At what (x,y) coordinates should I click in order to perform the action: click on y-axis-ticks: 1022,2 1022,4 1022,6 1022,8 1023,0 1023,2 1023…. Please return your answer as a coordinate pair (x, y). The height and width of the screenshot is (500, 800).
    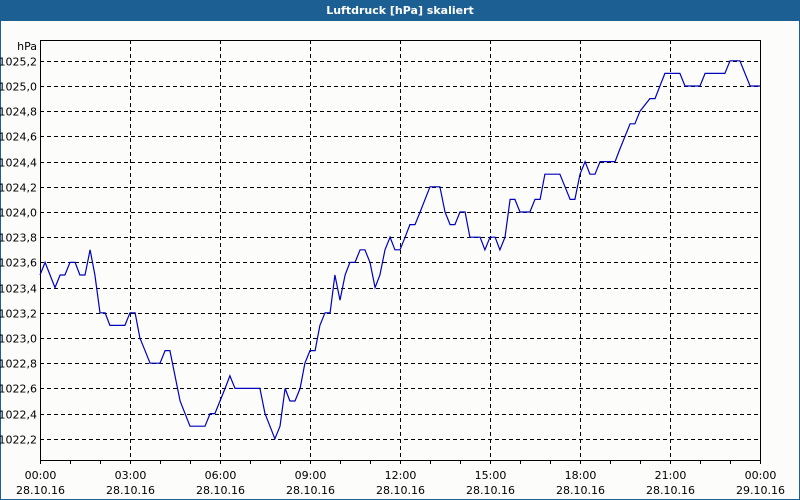
    Looking at the image, I should click on (18, 251).